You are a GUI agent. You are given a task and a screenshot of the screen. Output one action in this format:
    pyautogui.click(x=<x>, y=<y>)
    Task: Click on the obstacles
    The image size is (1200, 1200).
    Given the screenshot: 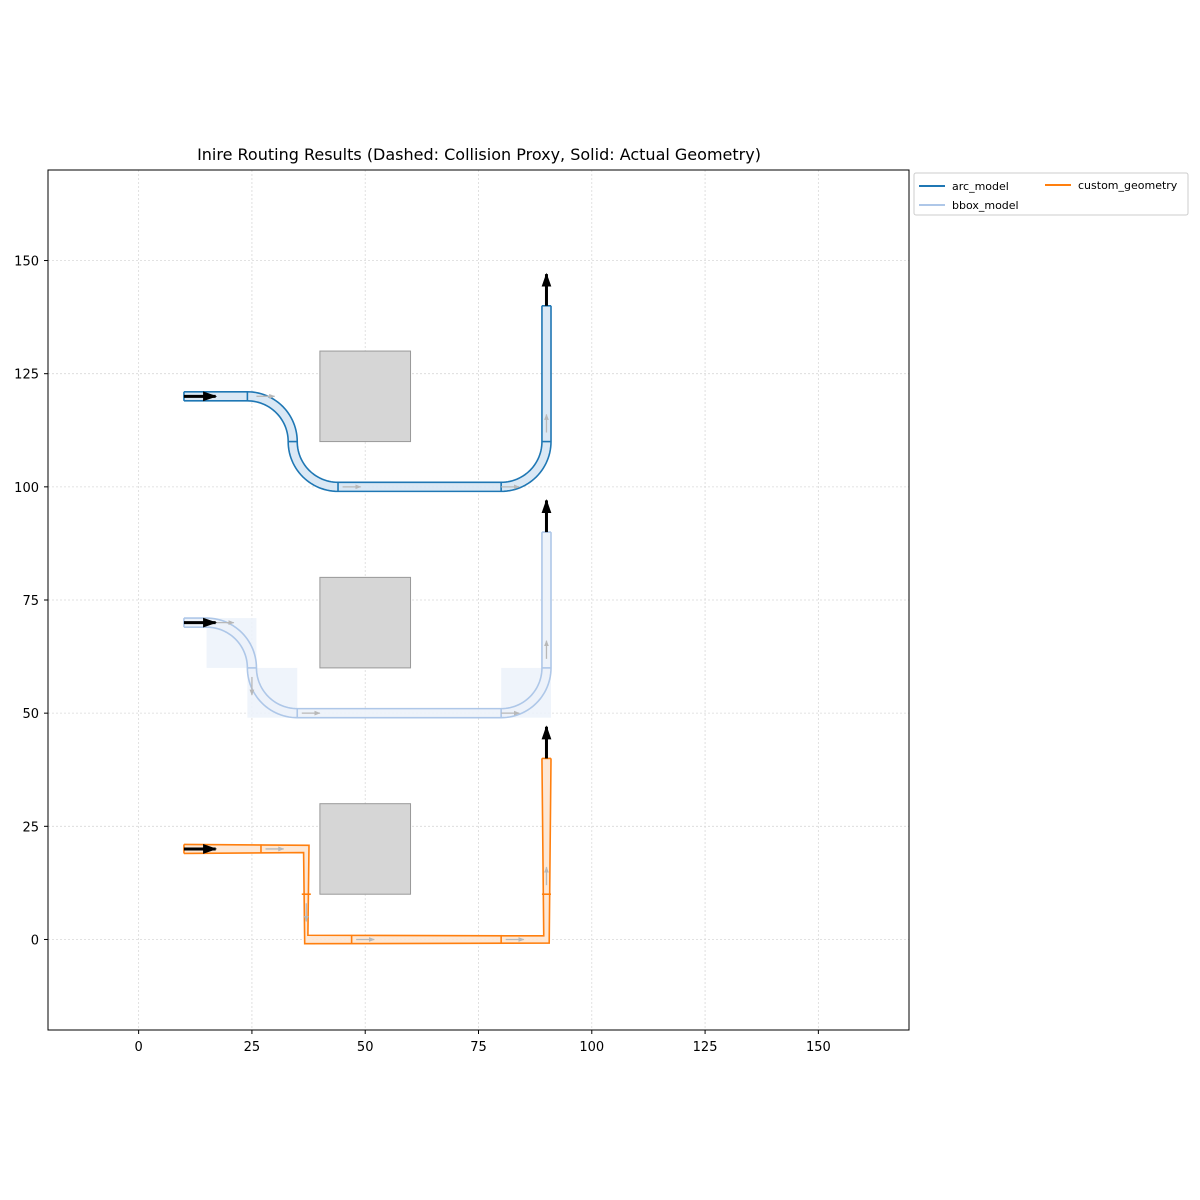 What is the action you would take?
    pyautogui.click(x=365, y=622)
    